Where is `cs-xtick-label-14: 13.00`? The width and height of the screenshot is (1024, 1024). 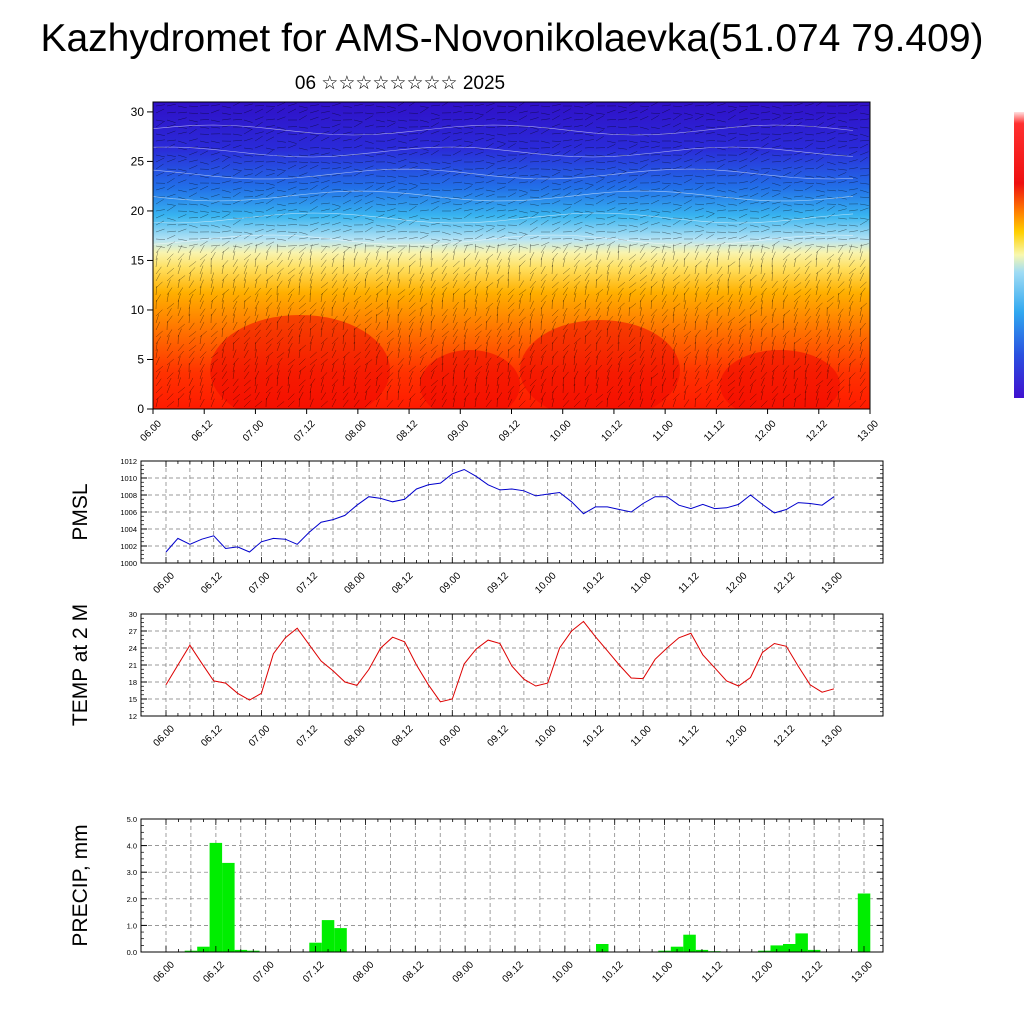
cs-xtick-label-14: 13.00 is located at coordinates (868, 431).